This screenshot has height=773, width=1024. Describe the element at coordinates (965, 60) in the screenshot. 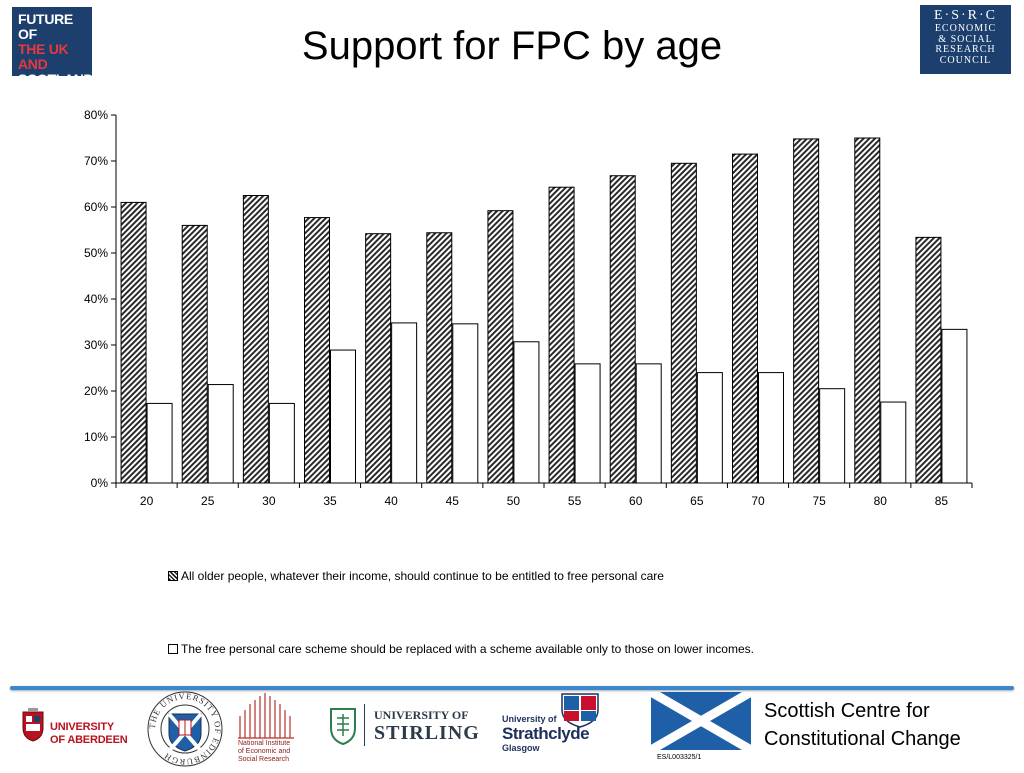

I see `esrc-line-4: COUNCIL` at that location.